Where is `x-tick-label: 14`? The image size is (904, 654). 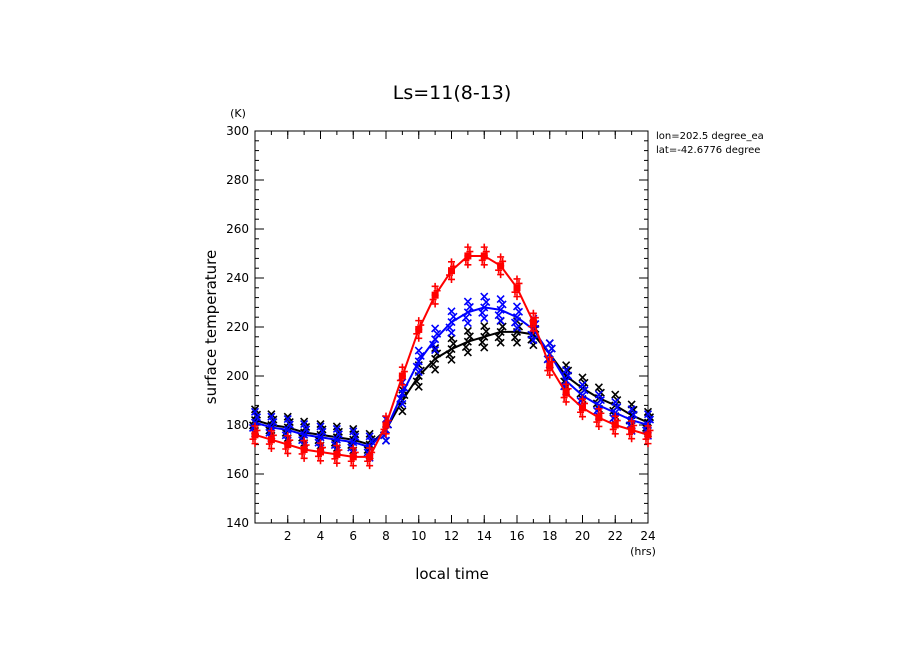 x-tick-label: 14 is located at coordinates (484, 536).